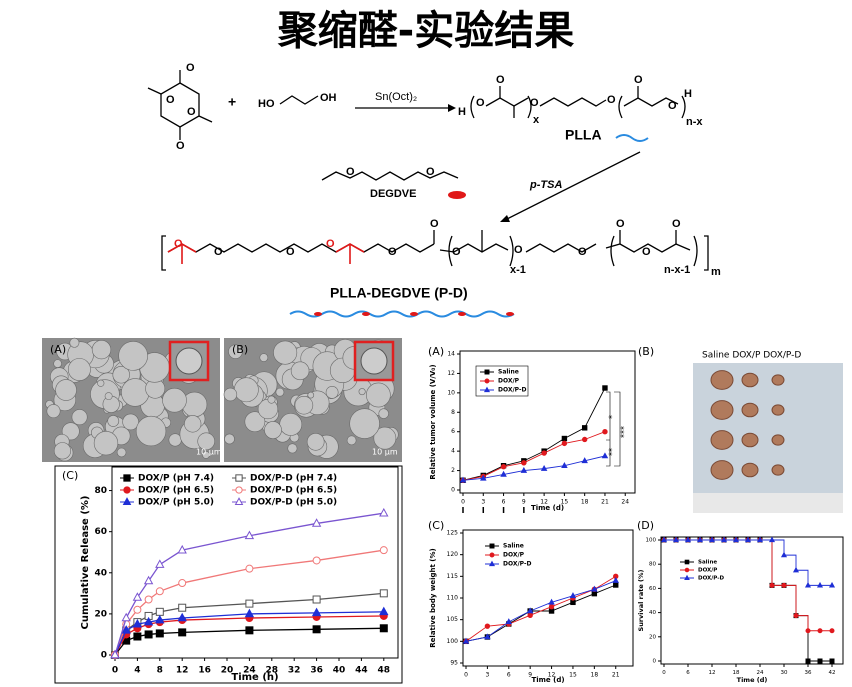 The height and width of the screenshot is (687, 852). What do you see at coordinates (255, 562) in the screenshot?
I see `plot-frame` at bounding box center [255, 562].